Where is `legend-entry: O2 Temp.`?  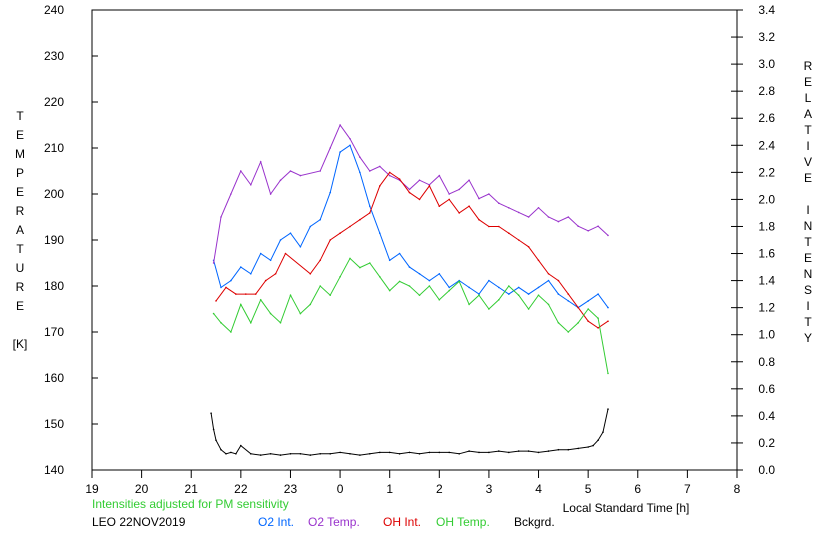 legend-entry: O2 Temp. is located at coordinates (334, 522).